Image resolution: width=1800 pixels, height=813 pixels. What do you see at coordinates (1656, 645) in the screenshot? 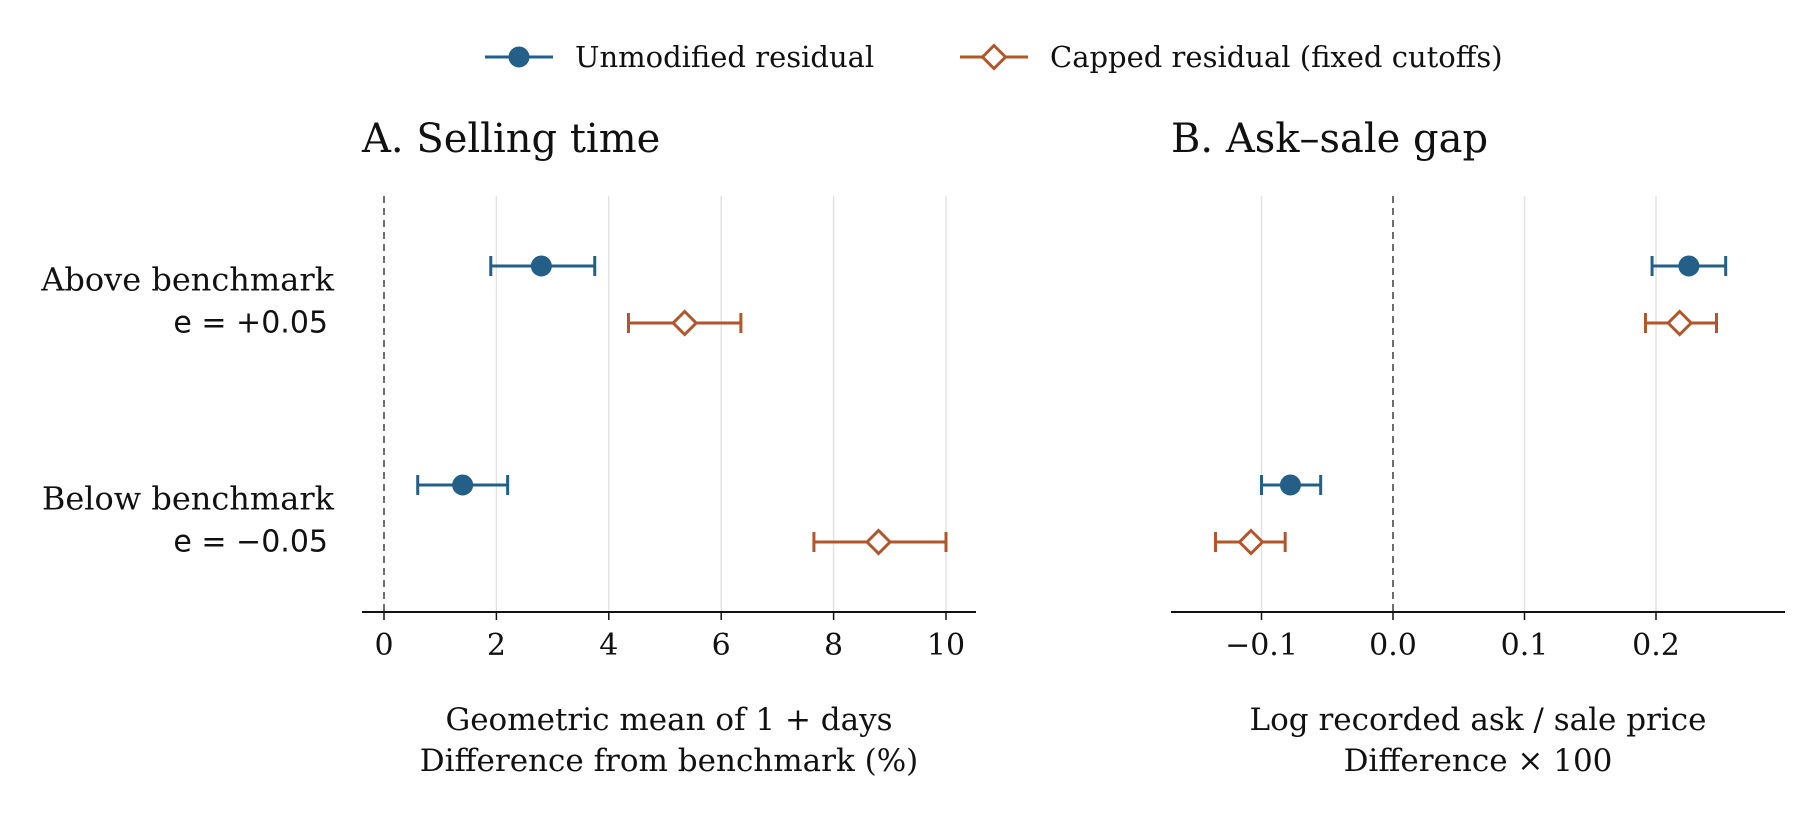
I see `x-tick-label: 0.2` at bounding box center [1656, 645].